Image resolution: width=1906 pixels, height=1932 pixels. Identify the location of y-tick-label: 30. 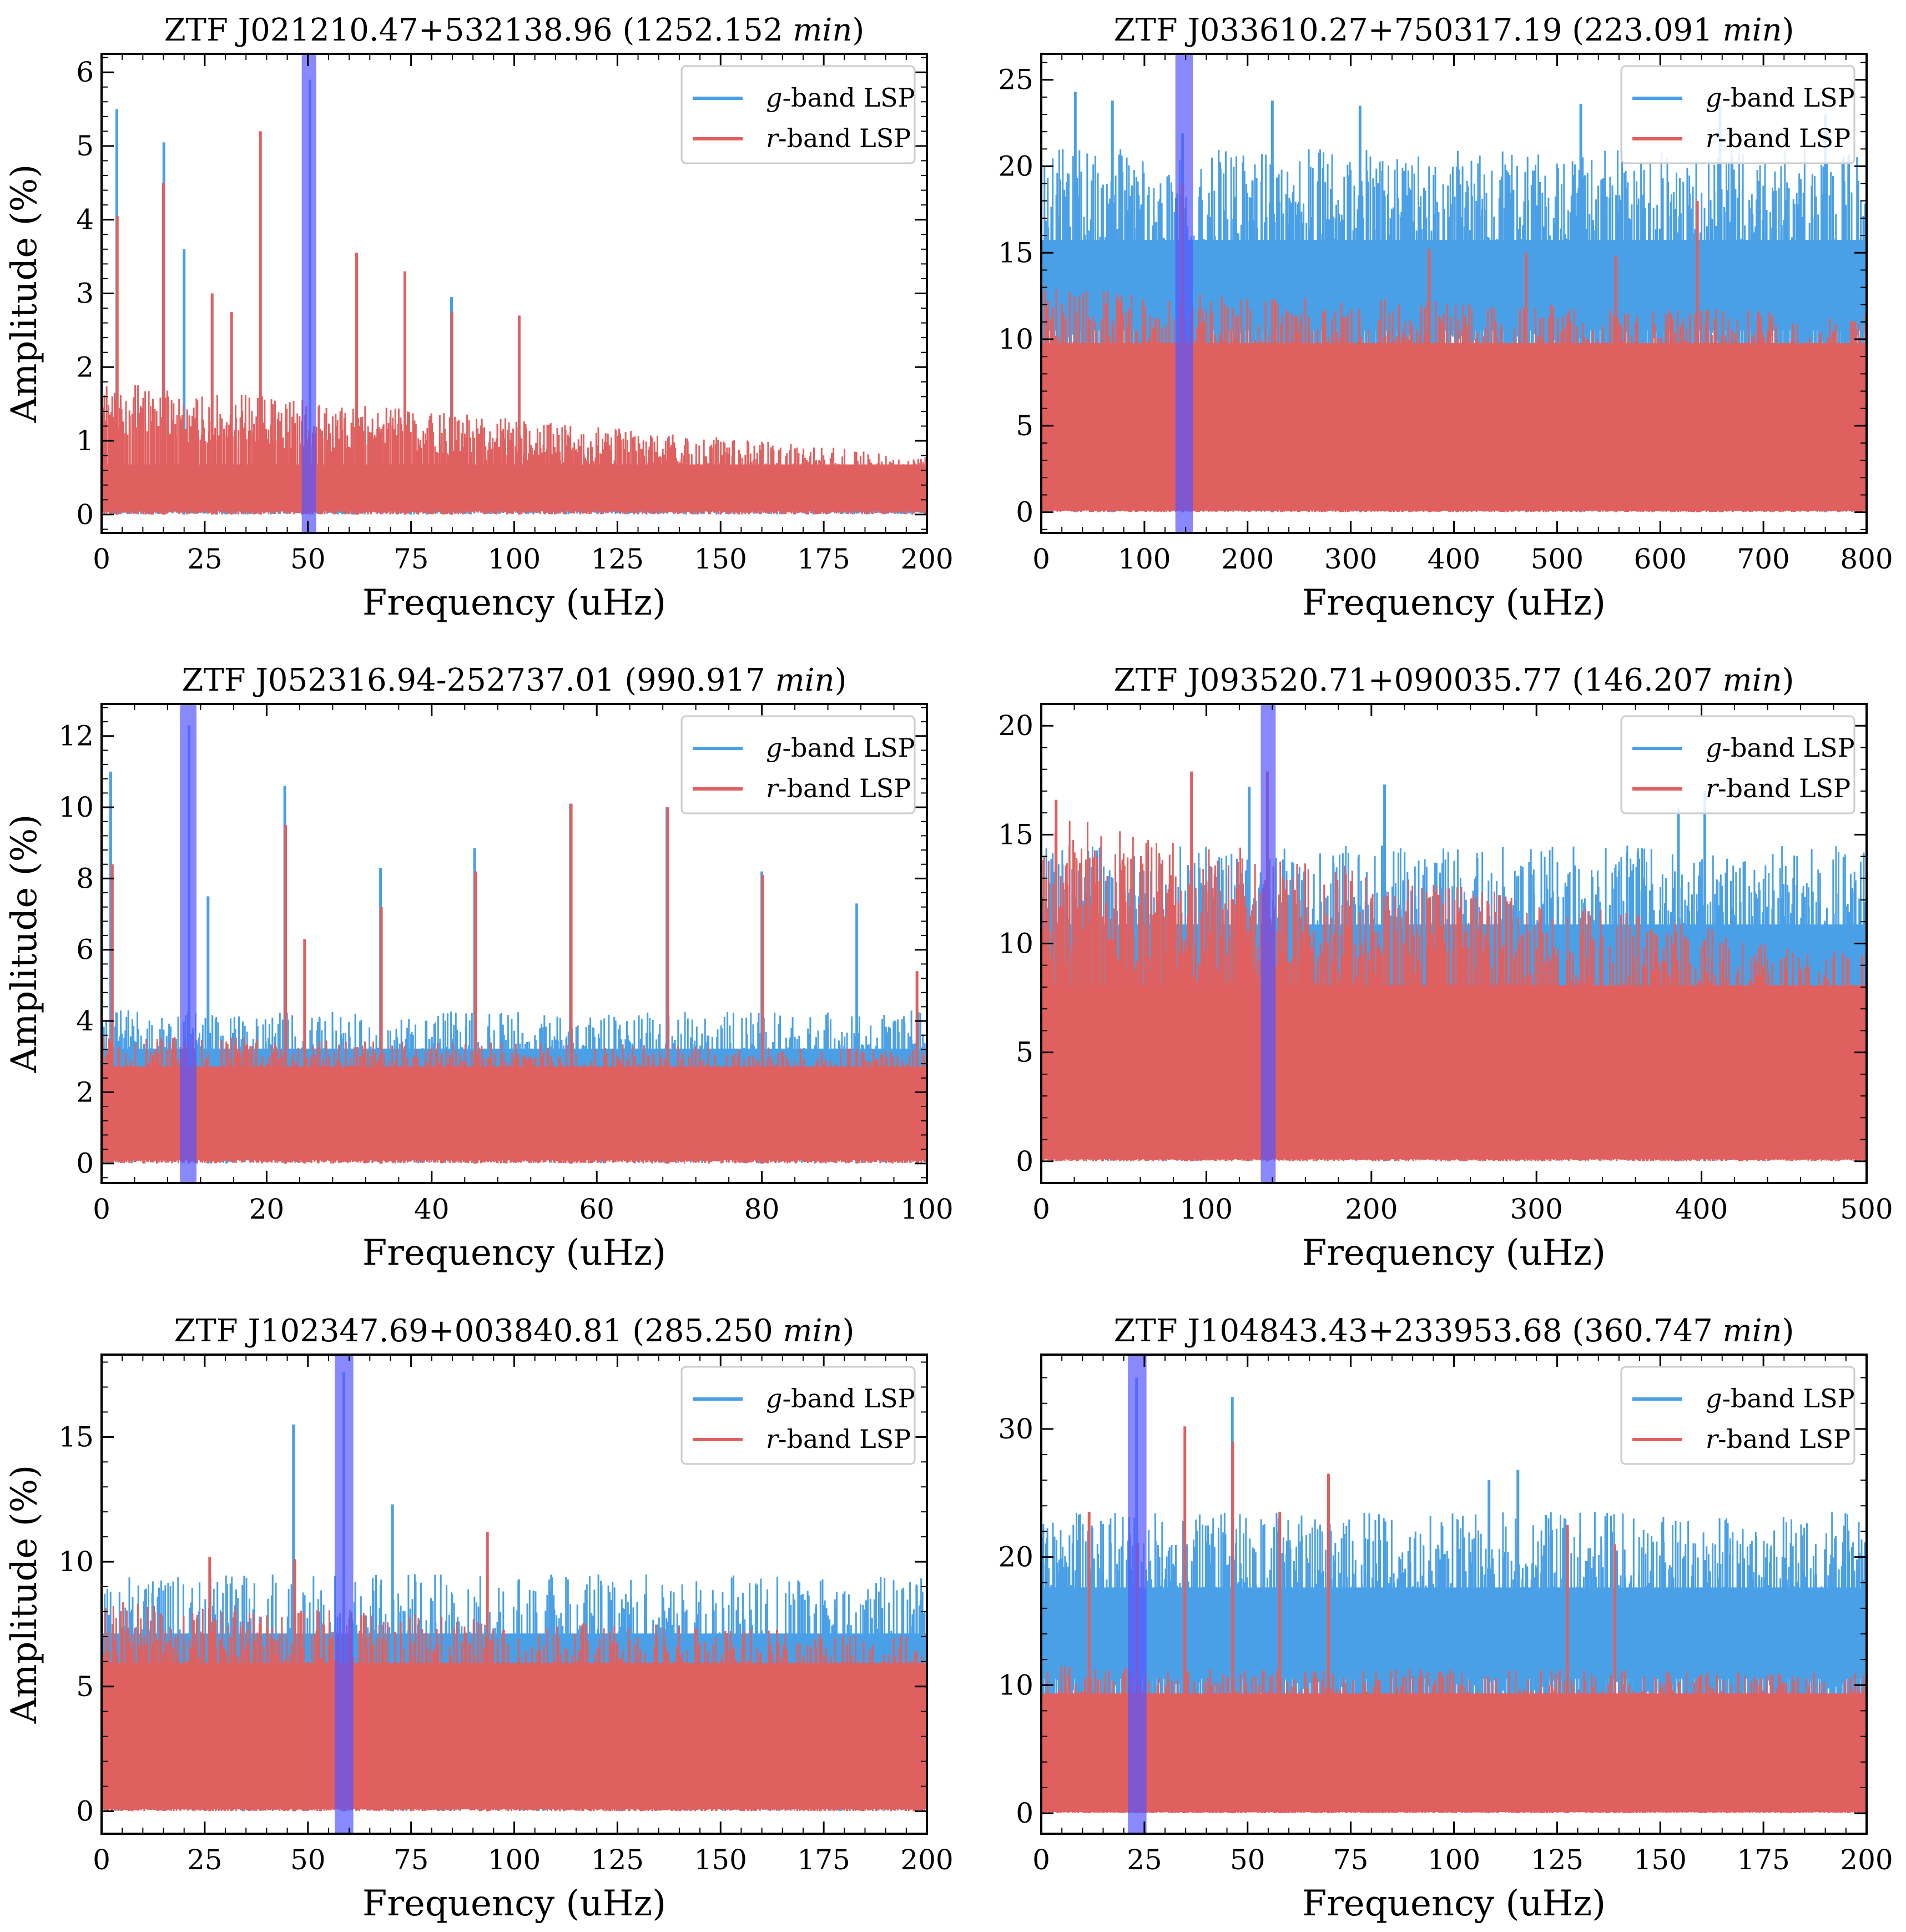
(1015, 1429).